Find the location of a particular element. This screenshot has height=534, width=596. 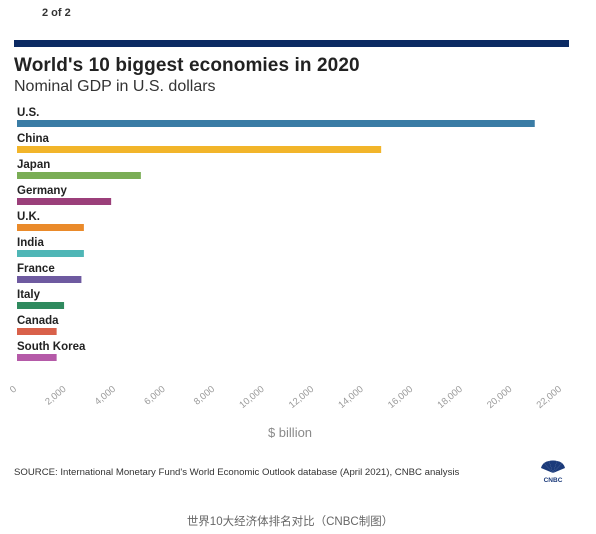

page-indicator: 2 of 2 is located at coordinates (56, 13).